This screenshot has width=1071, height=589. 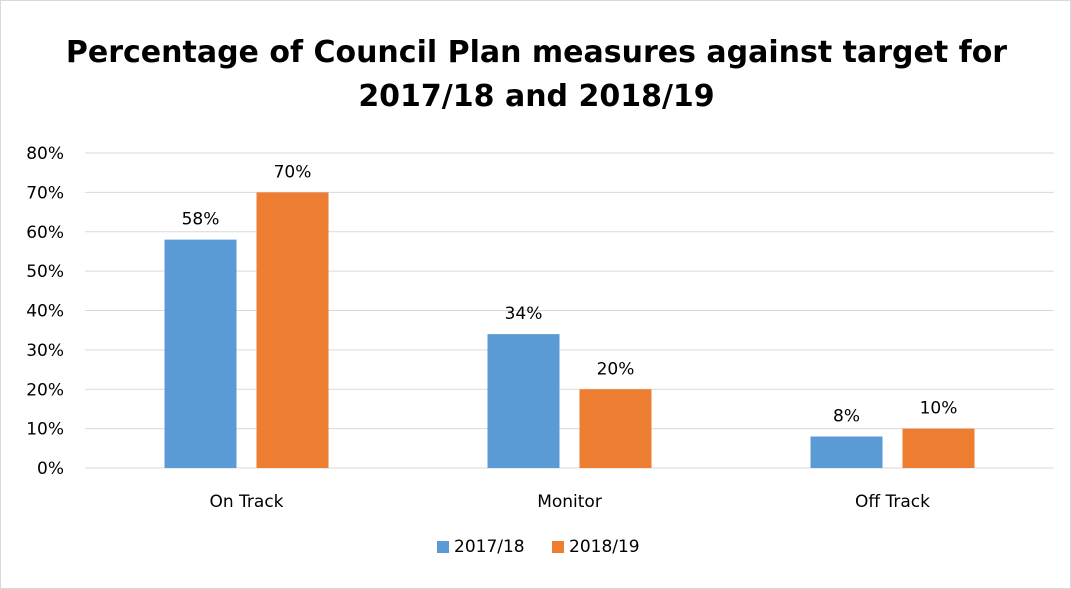 I want to click on data-label: 8%, so click(x=846, y=417).